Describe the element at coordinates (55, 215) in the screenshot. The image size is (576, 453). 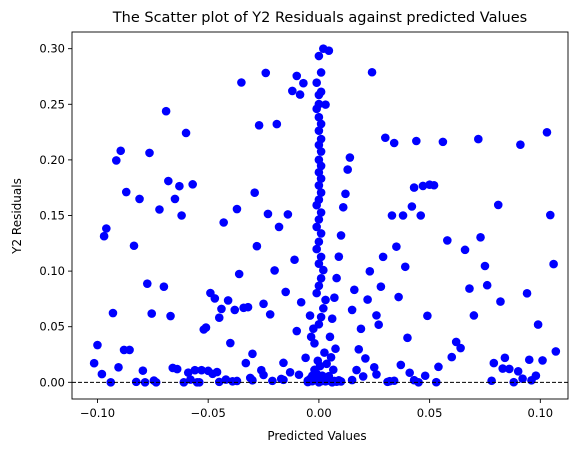
I see `y-axis-ticks: 0.00 0.05 0.10 0.15 0.20 0.25 0.30` at that location.